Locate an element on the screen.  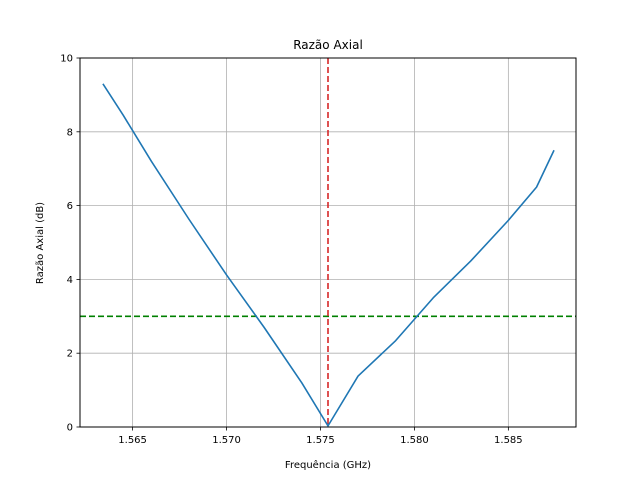
x-tick-label: 1.570 is located at coordinates (226, 440).